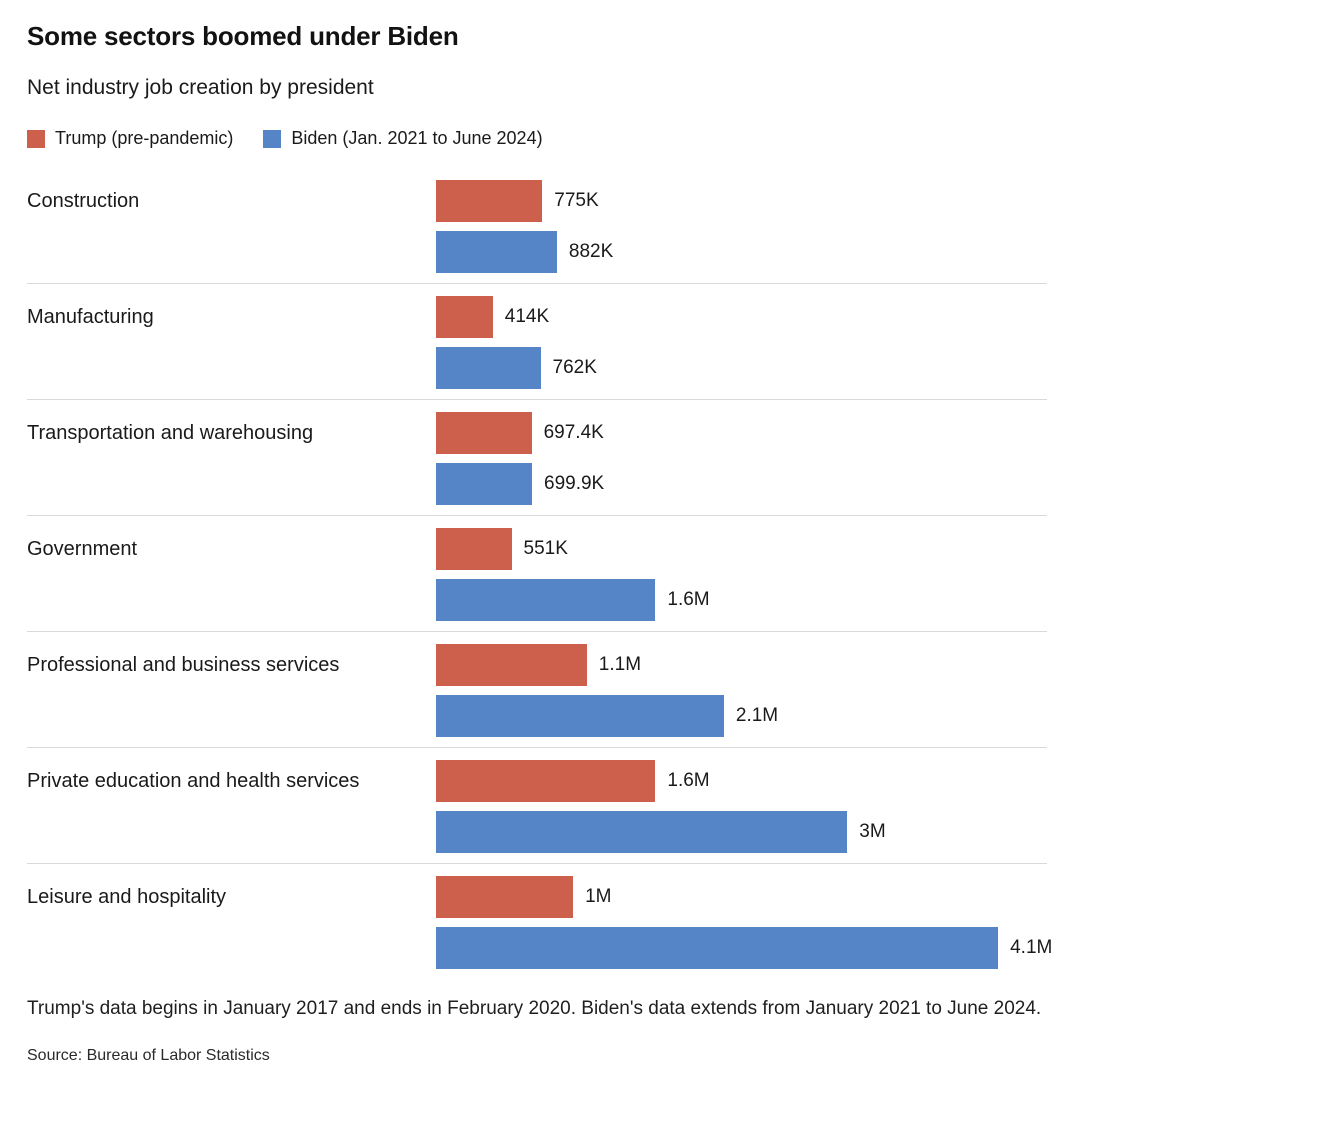  What do you see at coordinates (243, 36) in the screenshot?
I see `chart-title: Some sectors boomed under Biden` at bounding box center [243, 36].